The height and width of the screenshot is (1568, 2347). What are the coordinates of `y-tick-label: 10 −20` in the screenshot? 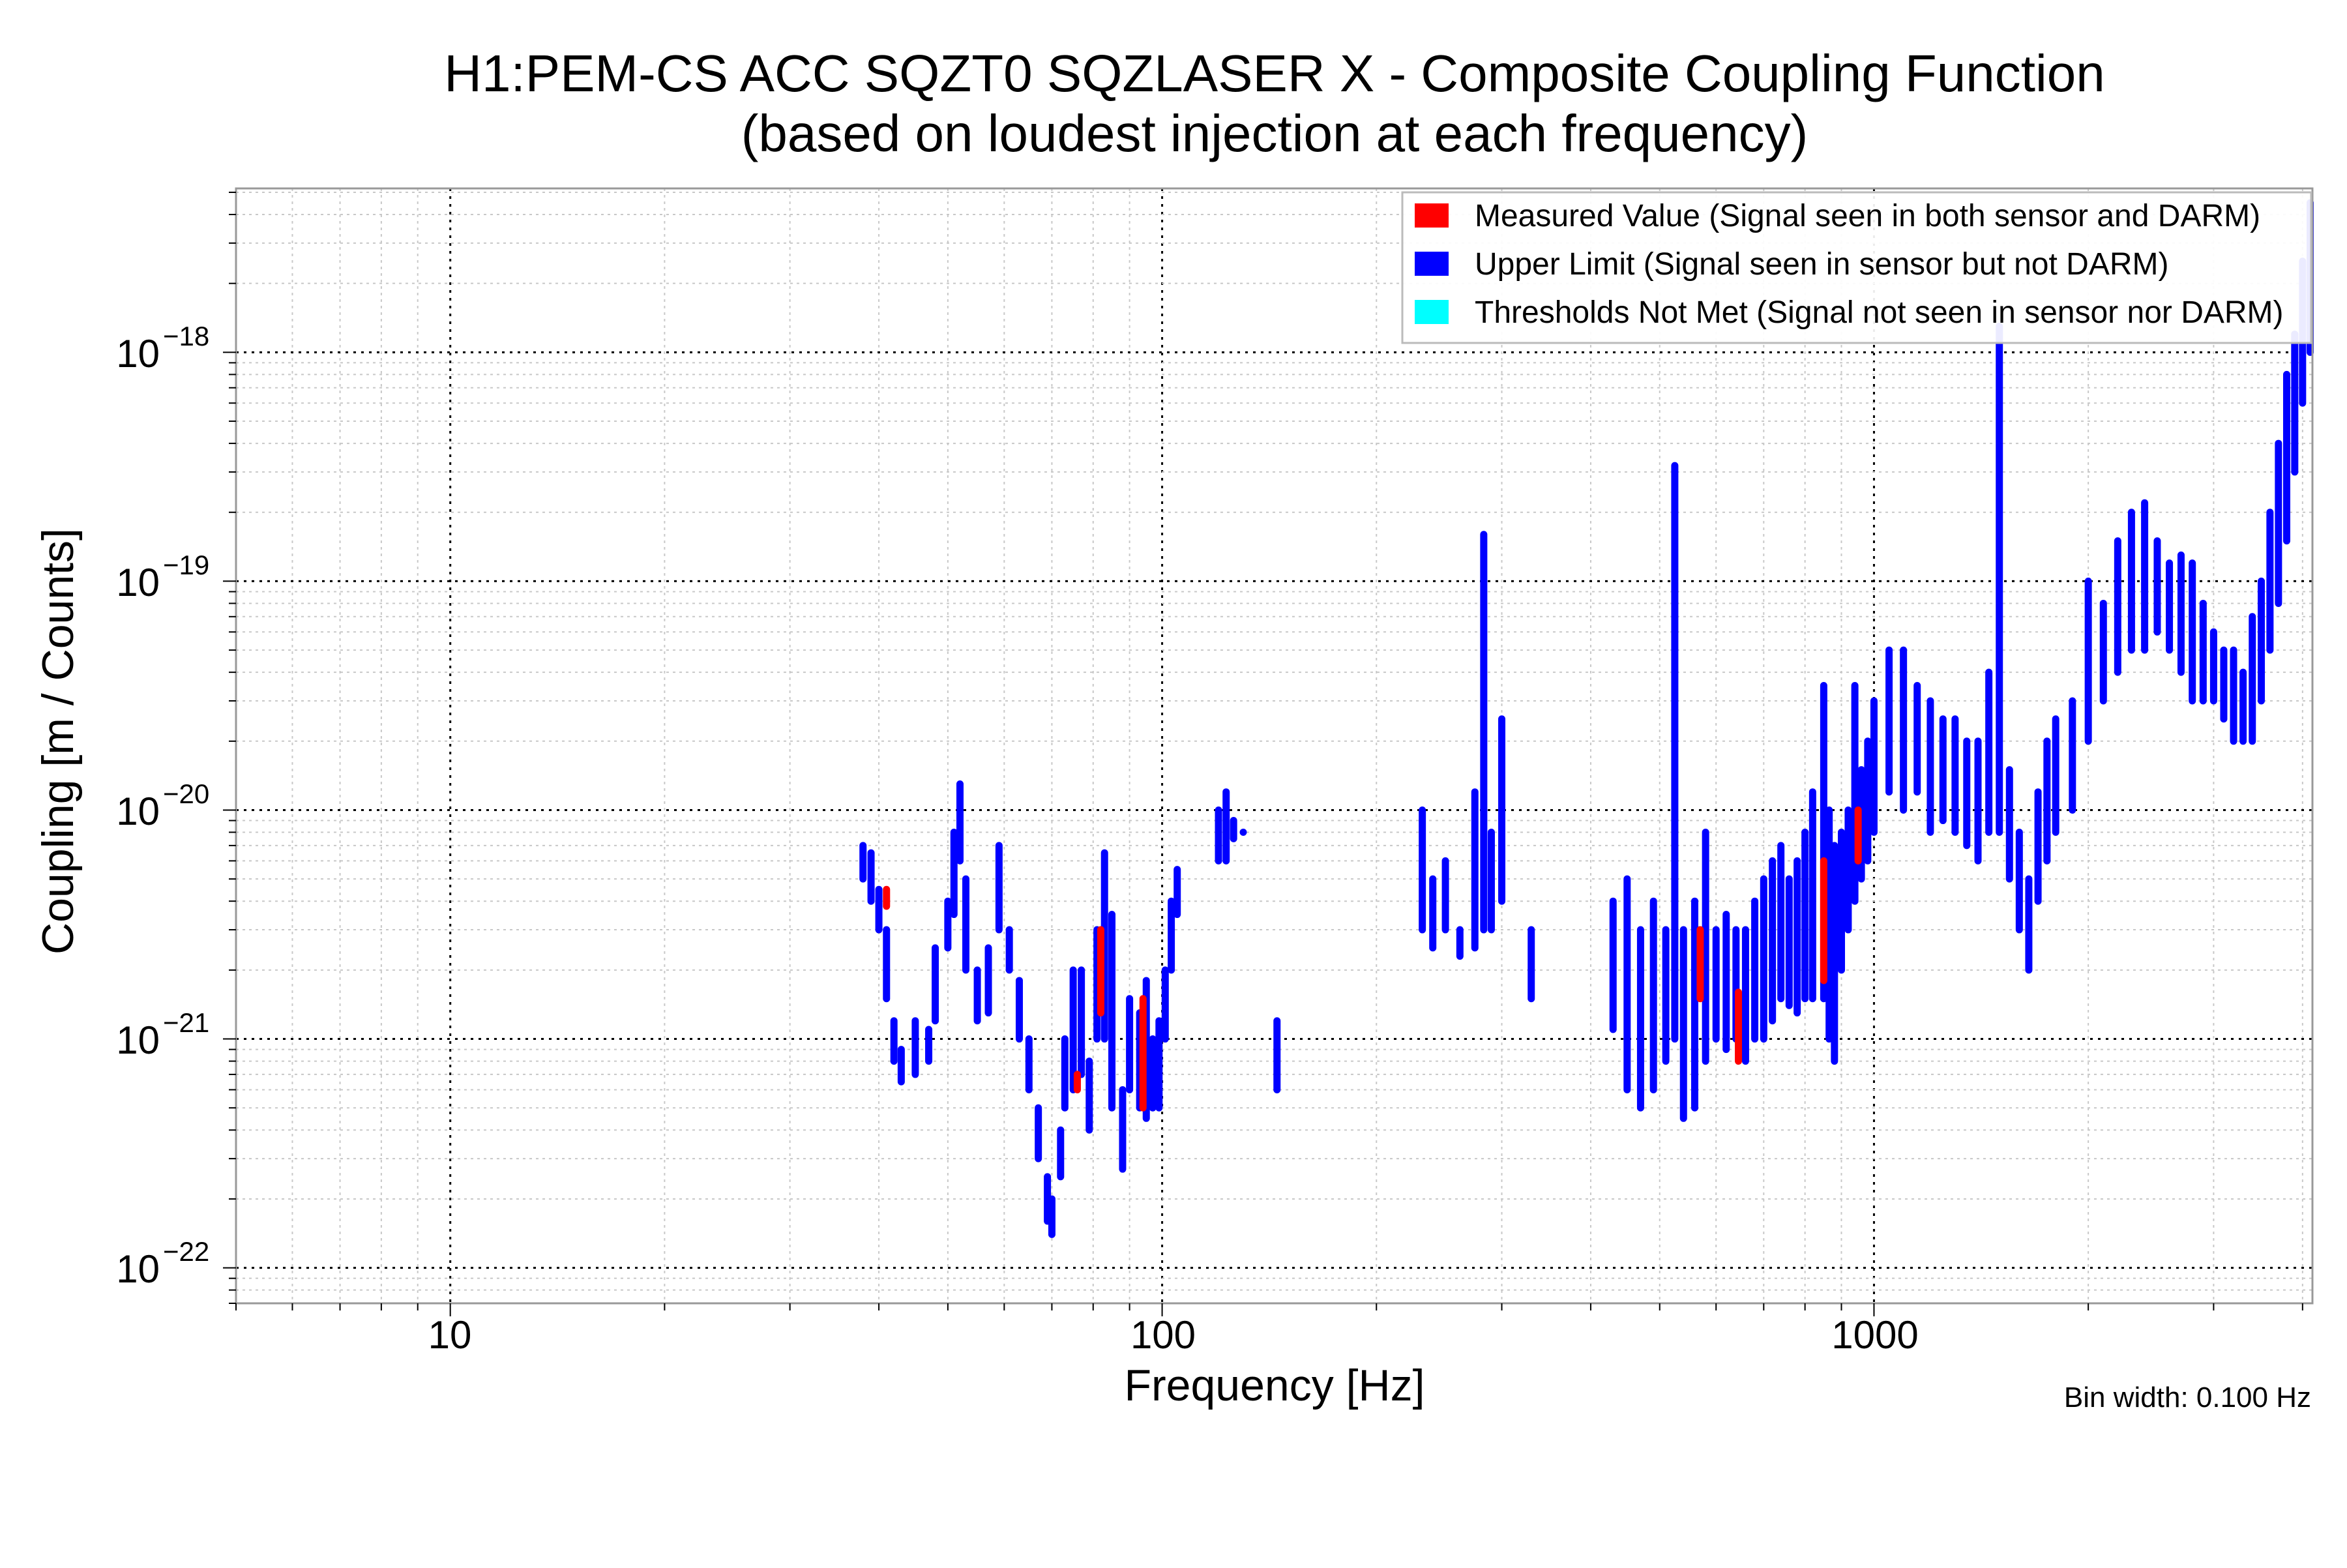 It's located at (162, 806).